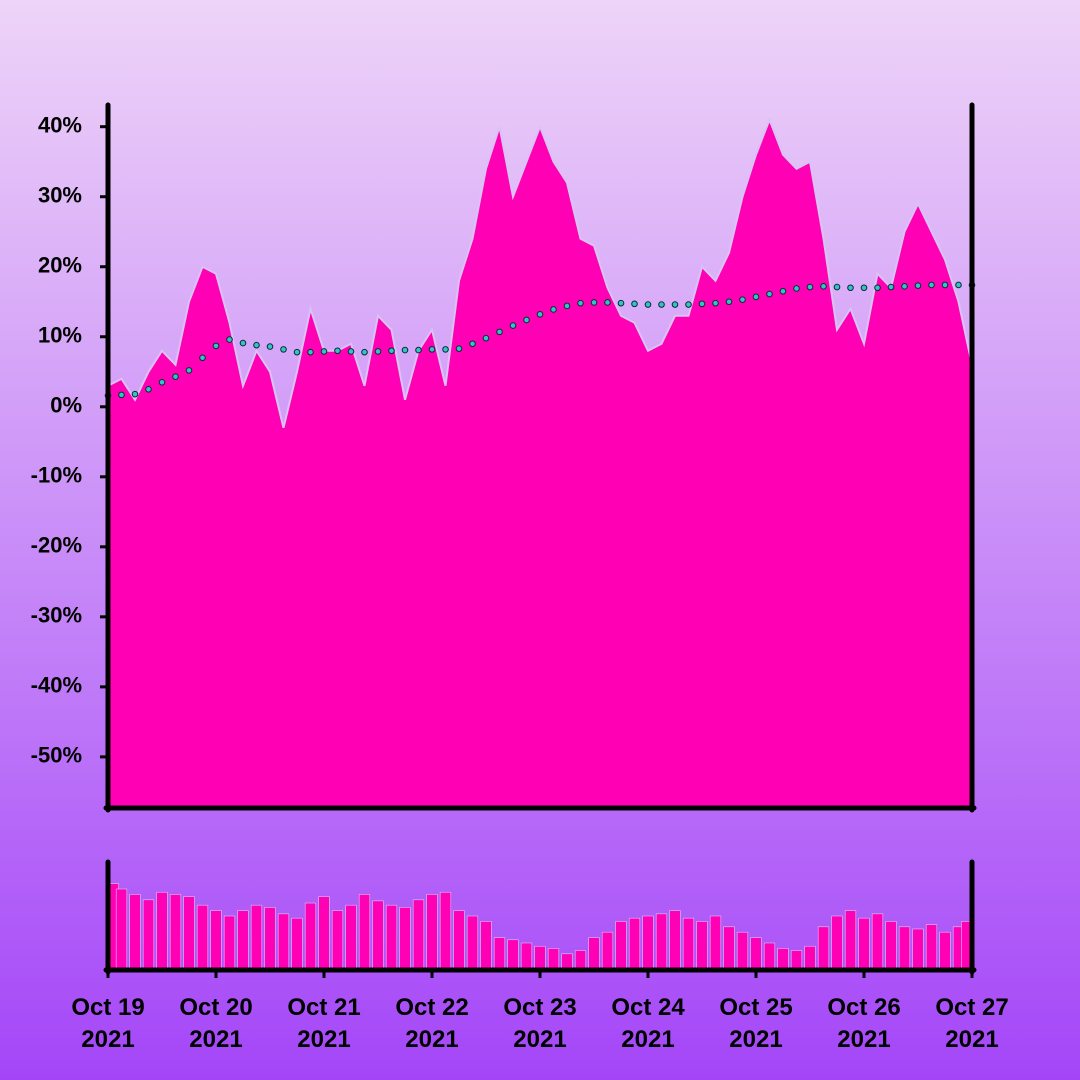  Describe the element at coordinates (56, 545) in the screenshot. I see `y-tick-label: -20%` at that location.